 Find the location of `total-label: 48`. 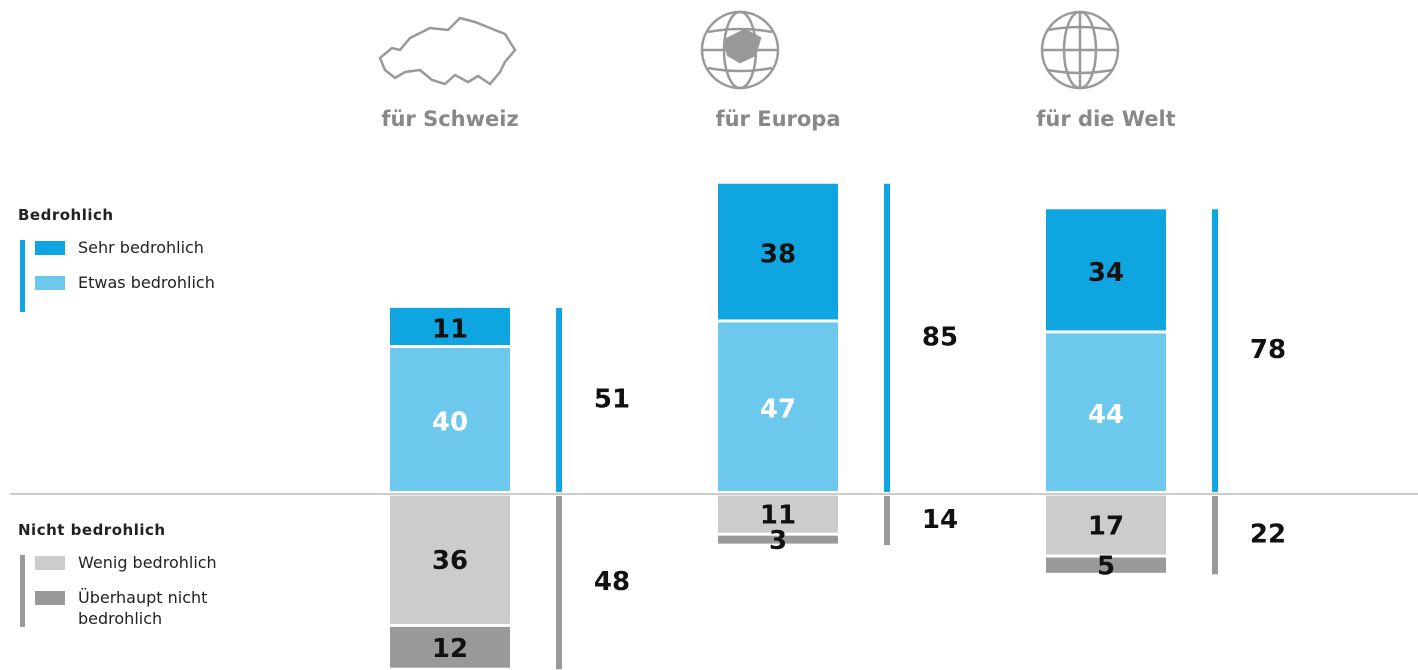

total-label: 48 is located at coordinates (612, 582).